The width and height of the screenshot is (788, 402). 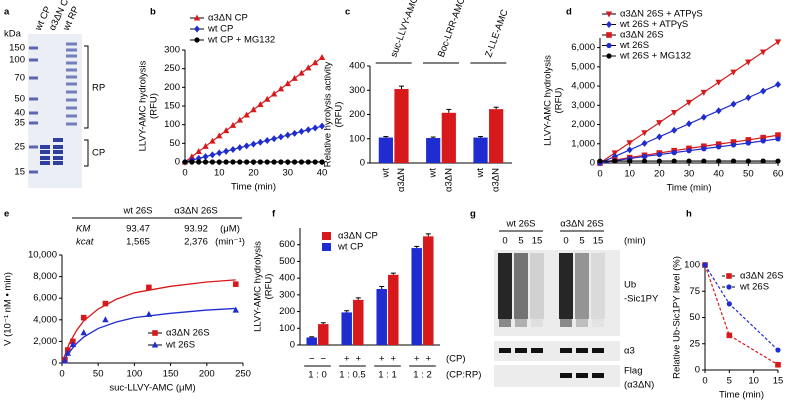 I want to click on bracket-label: CP, so click(x=98, y=153).